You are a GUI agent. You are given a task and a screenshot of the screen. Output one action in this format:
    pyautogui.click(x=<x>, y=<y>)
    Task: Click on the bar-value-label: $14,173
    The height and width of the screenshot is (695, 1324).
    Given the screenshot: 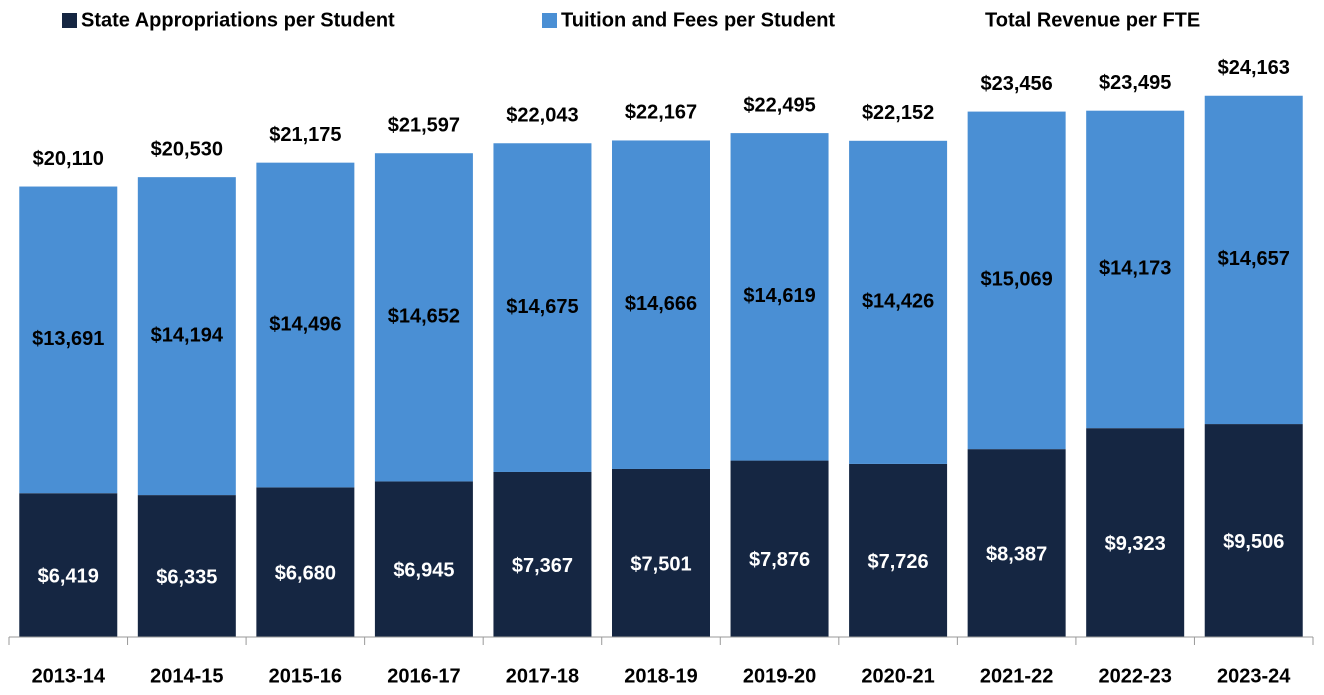 What is the action you would take?
    pyautogui.click(x=1135, y=269)
    